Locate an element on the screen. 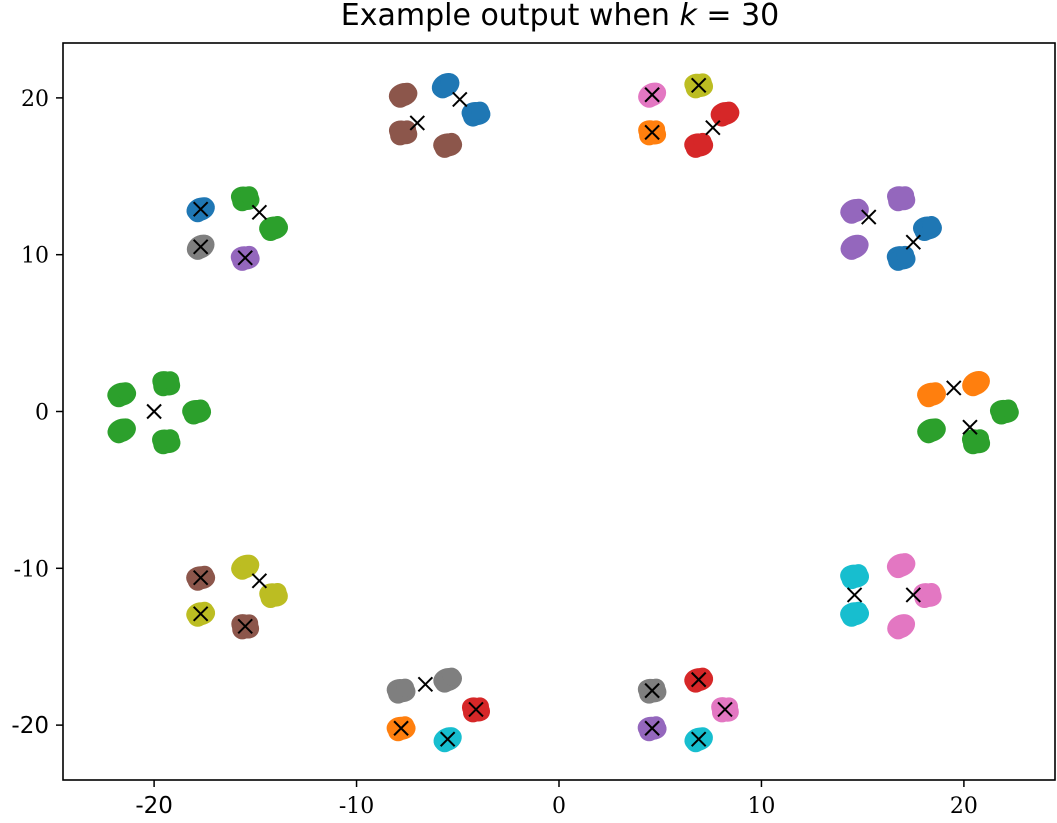  x-tick-label: -20 is located at coordinates (154, 806).